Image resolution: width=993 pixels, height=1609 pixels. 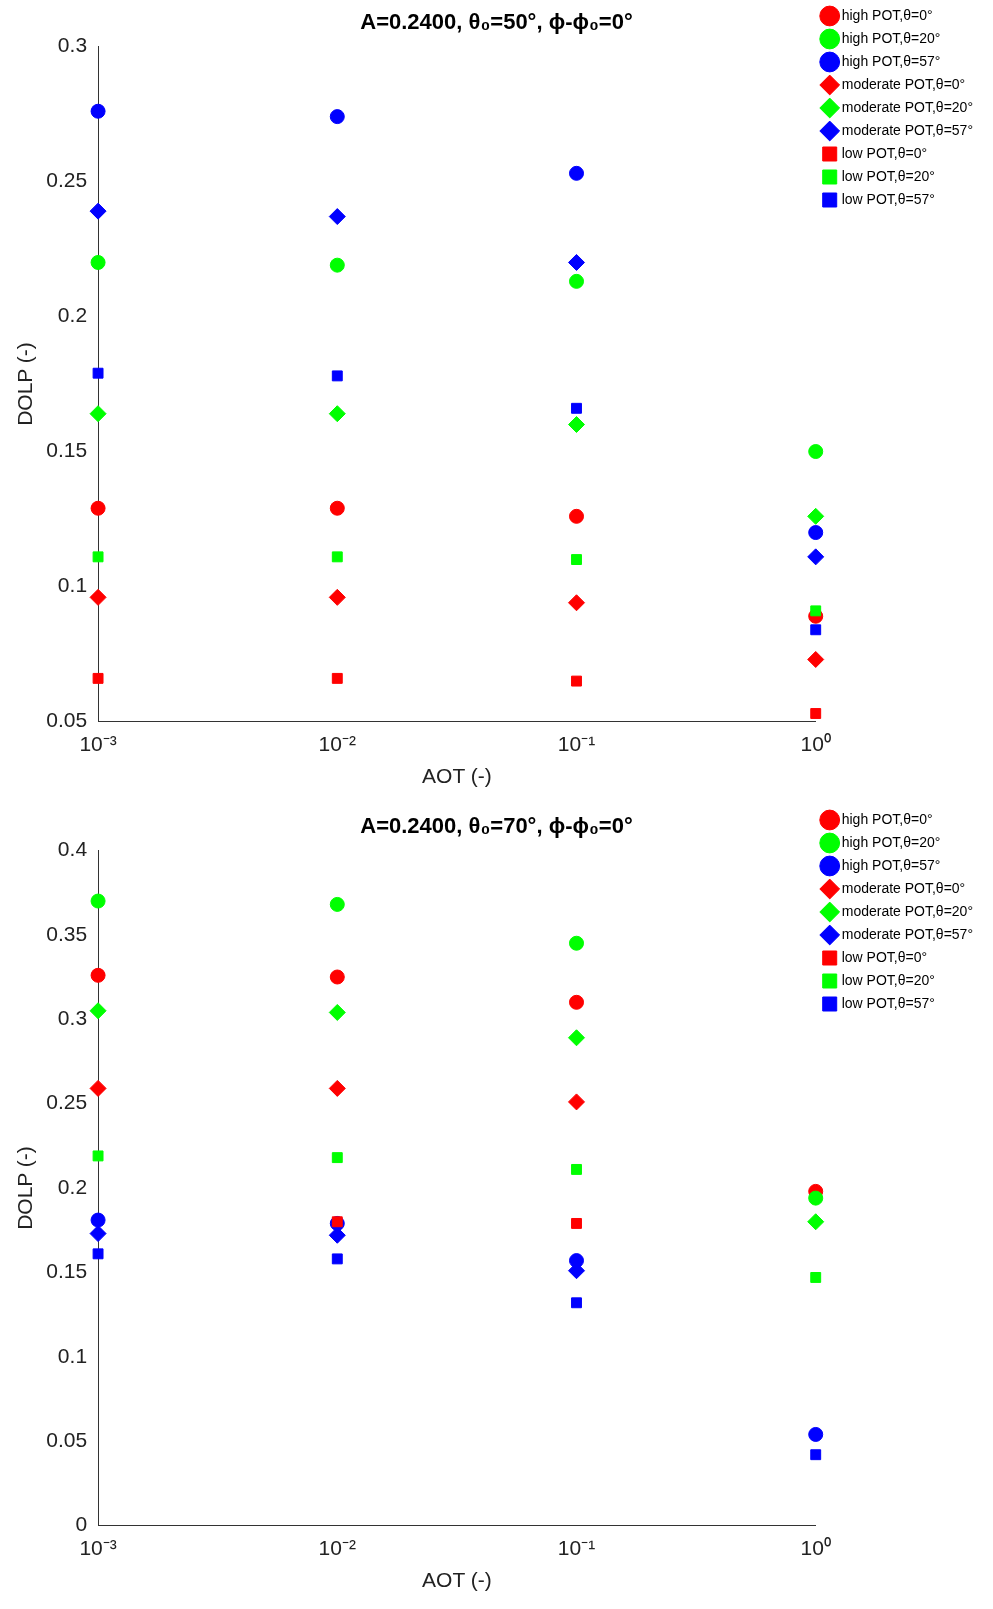 I want to click on x-tick-label: 10⁻¹, so click(x=576, y=1547).